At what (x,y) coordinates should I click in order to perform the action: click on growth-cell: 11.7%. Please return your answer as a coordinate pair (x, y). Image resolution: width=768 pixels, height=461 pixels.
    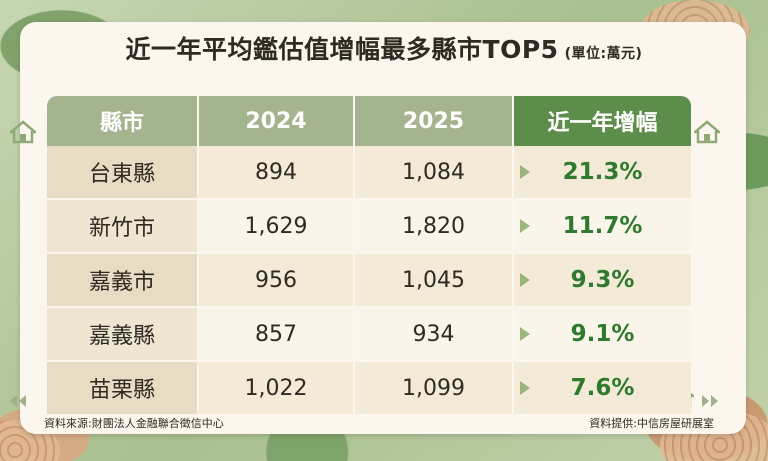
    Looking at the image, I should click on (602, 227).